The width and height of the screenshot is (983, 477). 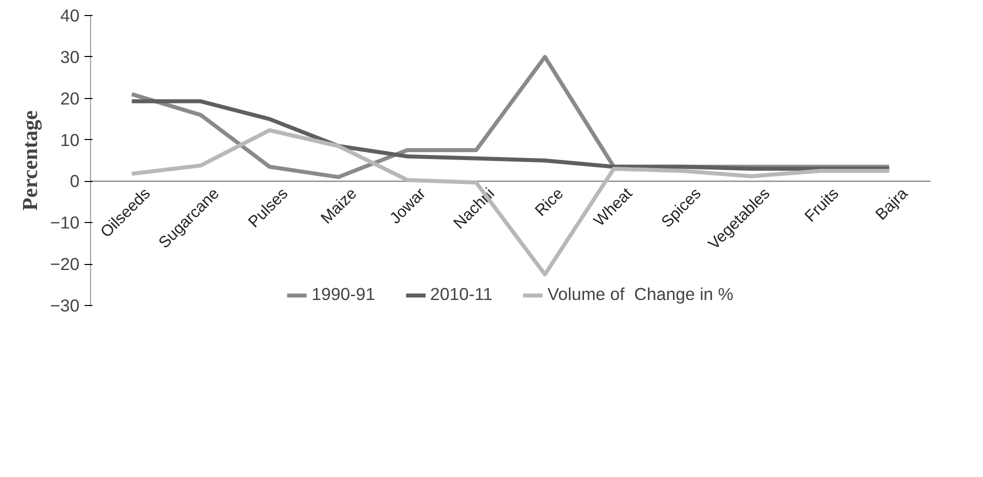 What do you see at coordinates (511, 135) in the screenshot?
I see `line-series` at bounding box center [511, 135].